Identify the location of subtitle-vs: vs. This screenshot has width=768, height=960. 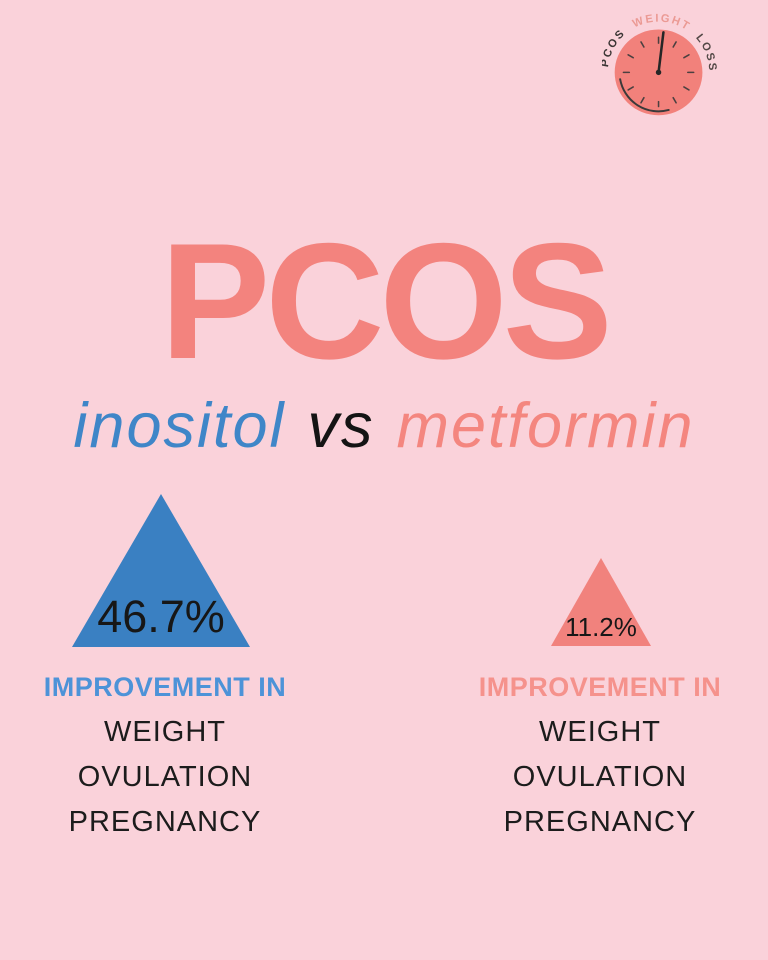
(341, 426).